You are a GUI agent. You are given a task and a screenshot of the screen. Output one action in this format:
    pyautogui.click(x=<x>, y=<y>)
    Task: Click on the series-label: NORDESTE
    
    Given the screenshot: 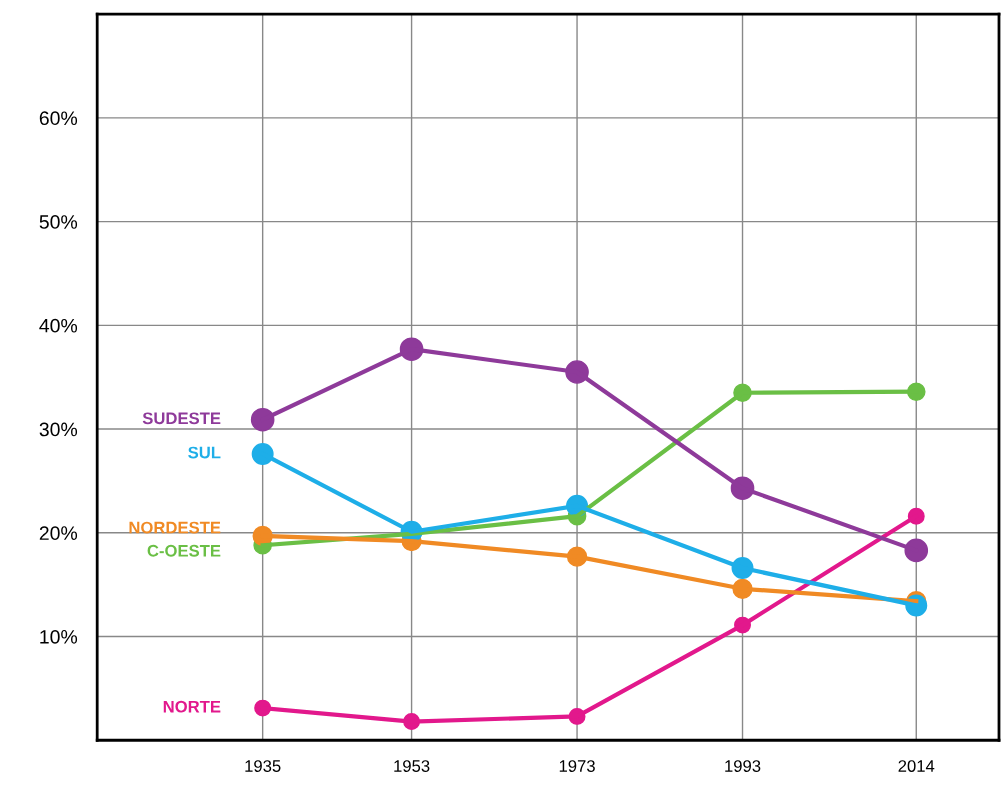 What is the action you would take?
    pyautogui.click(x=175, y=527)
    